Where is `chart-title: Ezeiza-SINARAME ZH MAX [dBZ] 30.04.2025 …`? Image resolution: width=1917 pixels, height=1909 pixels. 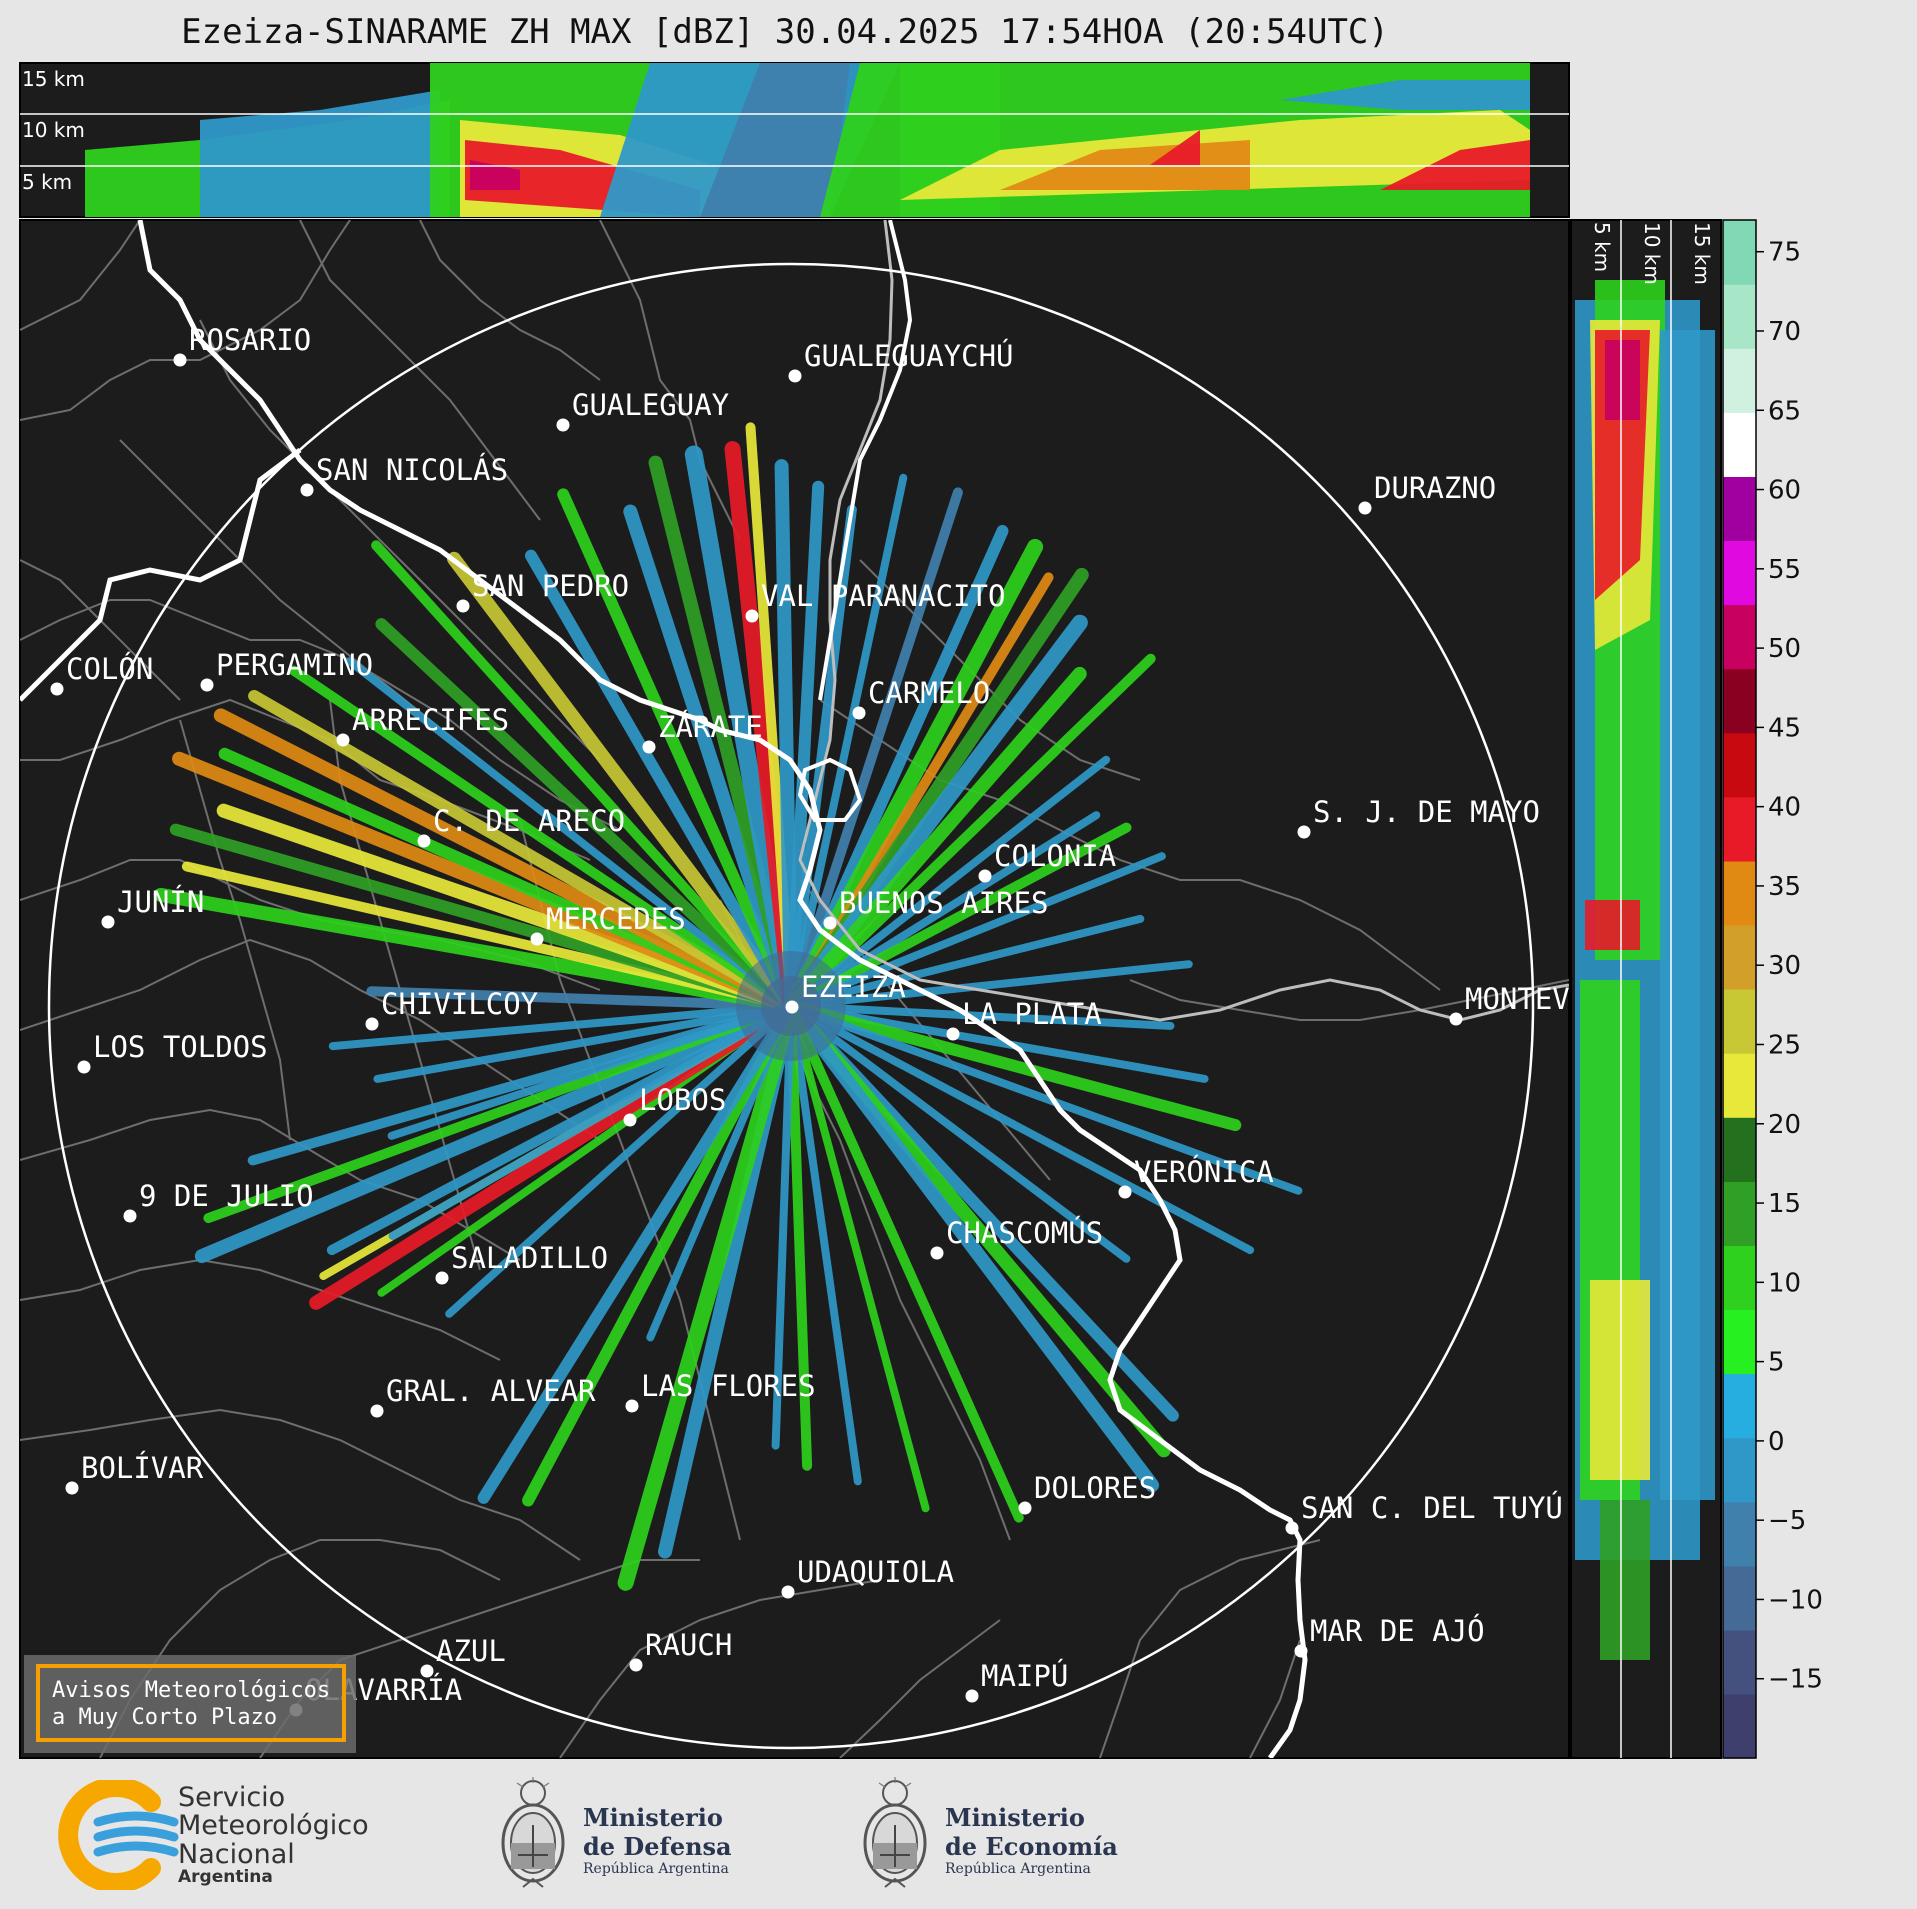 chart-title: Ezeiza-SINARAME ZH MAX [dBZ] 30.04.2025 … is located at coordinates (785, 32).